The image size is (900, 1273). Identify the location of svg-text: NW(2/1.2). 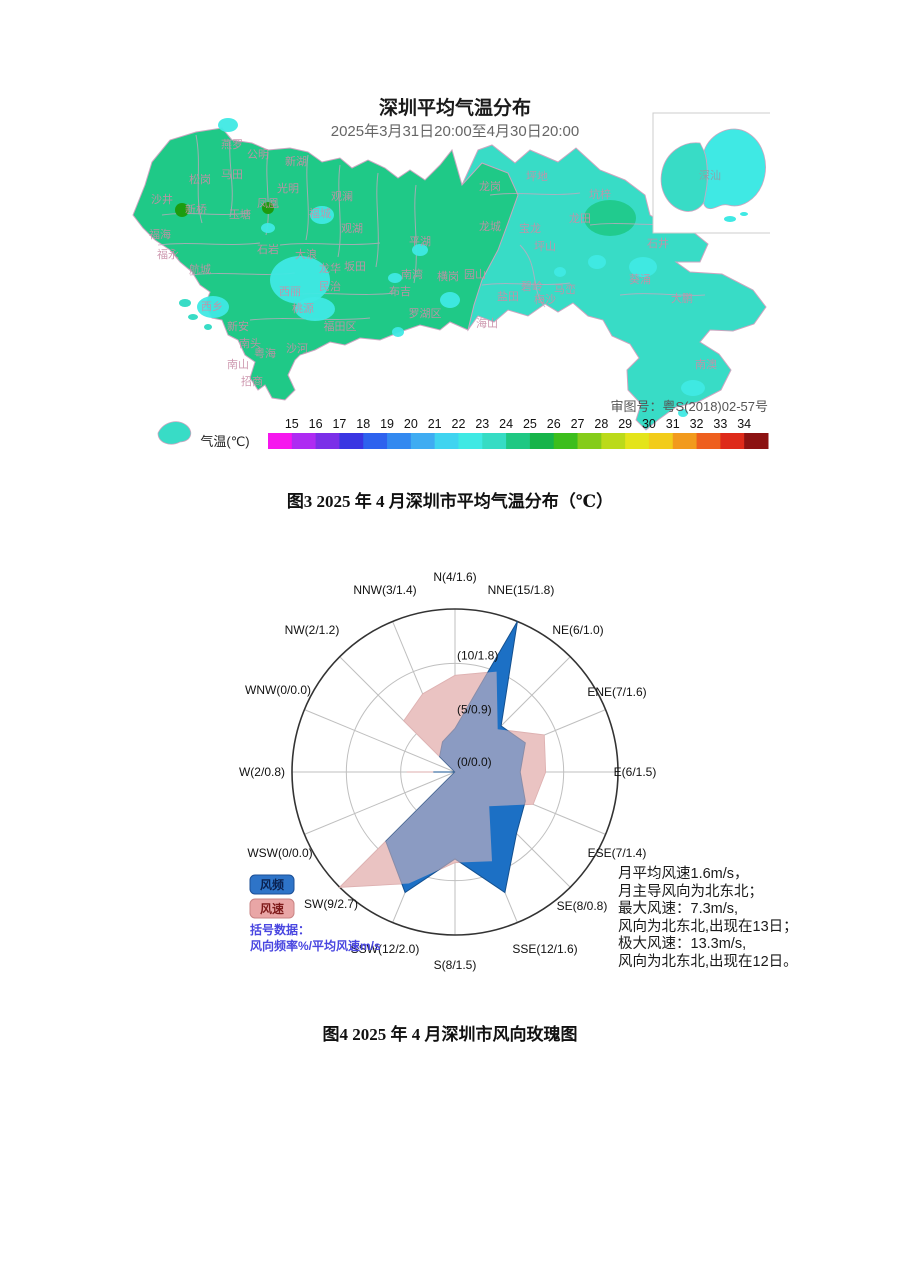
(312, 630).